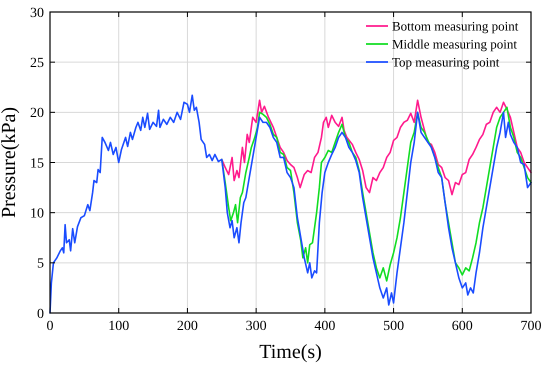 The image size is (550, 372). What do you see at coordinates (256, 326) in the screenshot?
I see `x-tick-label: 300` at bounding box center [256, 326].